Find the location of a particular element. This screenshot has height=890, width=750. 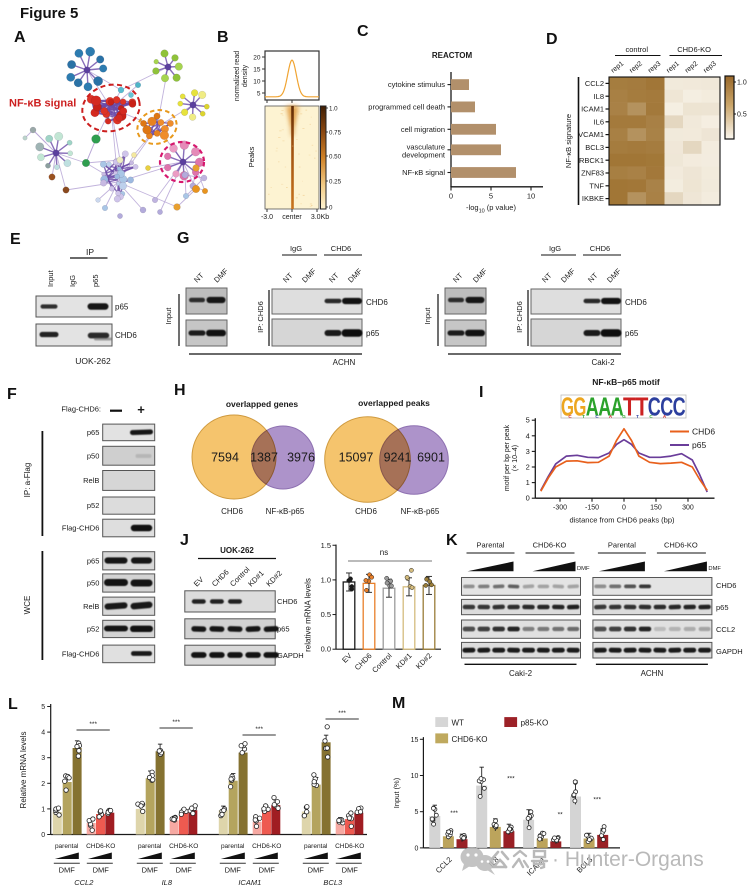

svg-text: IP: a-Flag is located at coordinates (27, 480).